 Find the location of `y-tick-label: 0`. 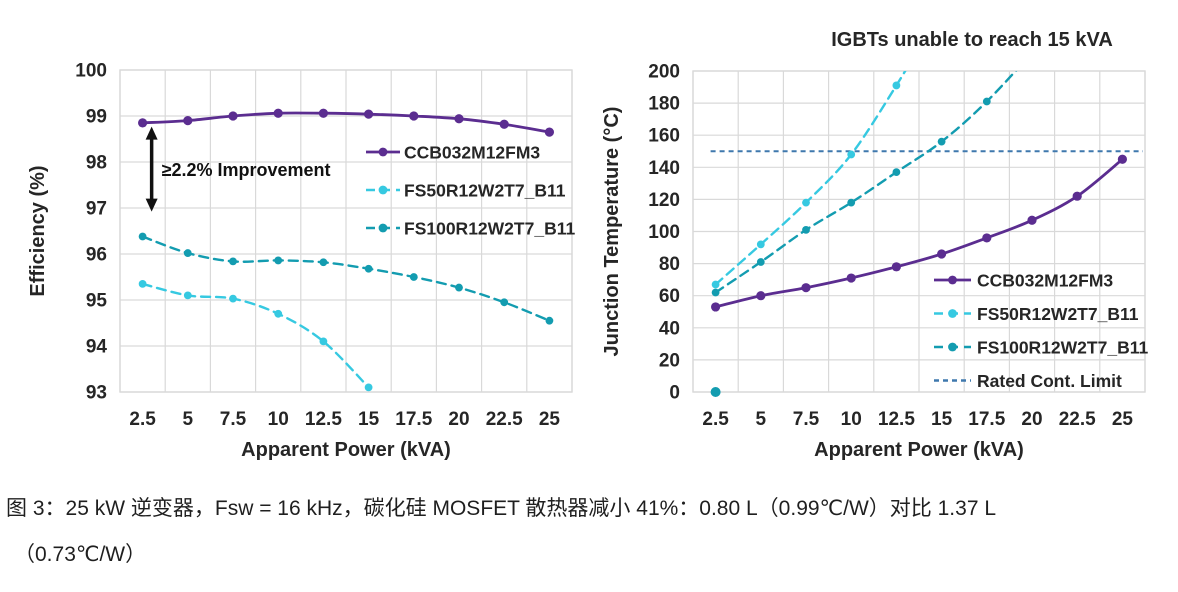

y-tick-label: 0 is located at coordinates (674, 393).